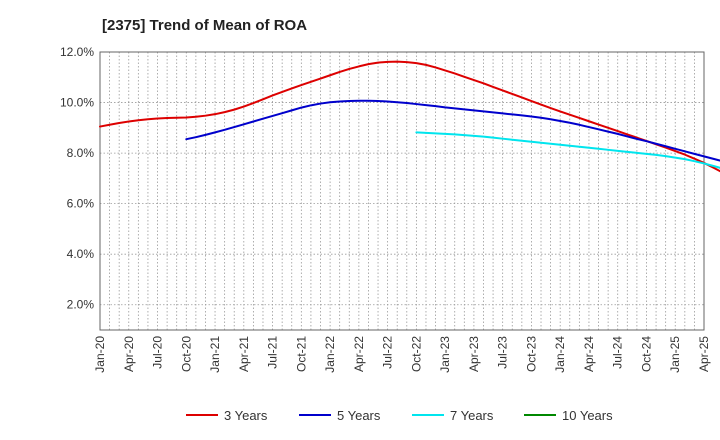  Describe the element at coordinates (100, 354) in the screenshot. I see `x-tick-label: Jan-20` at that location.